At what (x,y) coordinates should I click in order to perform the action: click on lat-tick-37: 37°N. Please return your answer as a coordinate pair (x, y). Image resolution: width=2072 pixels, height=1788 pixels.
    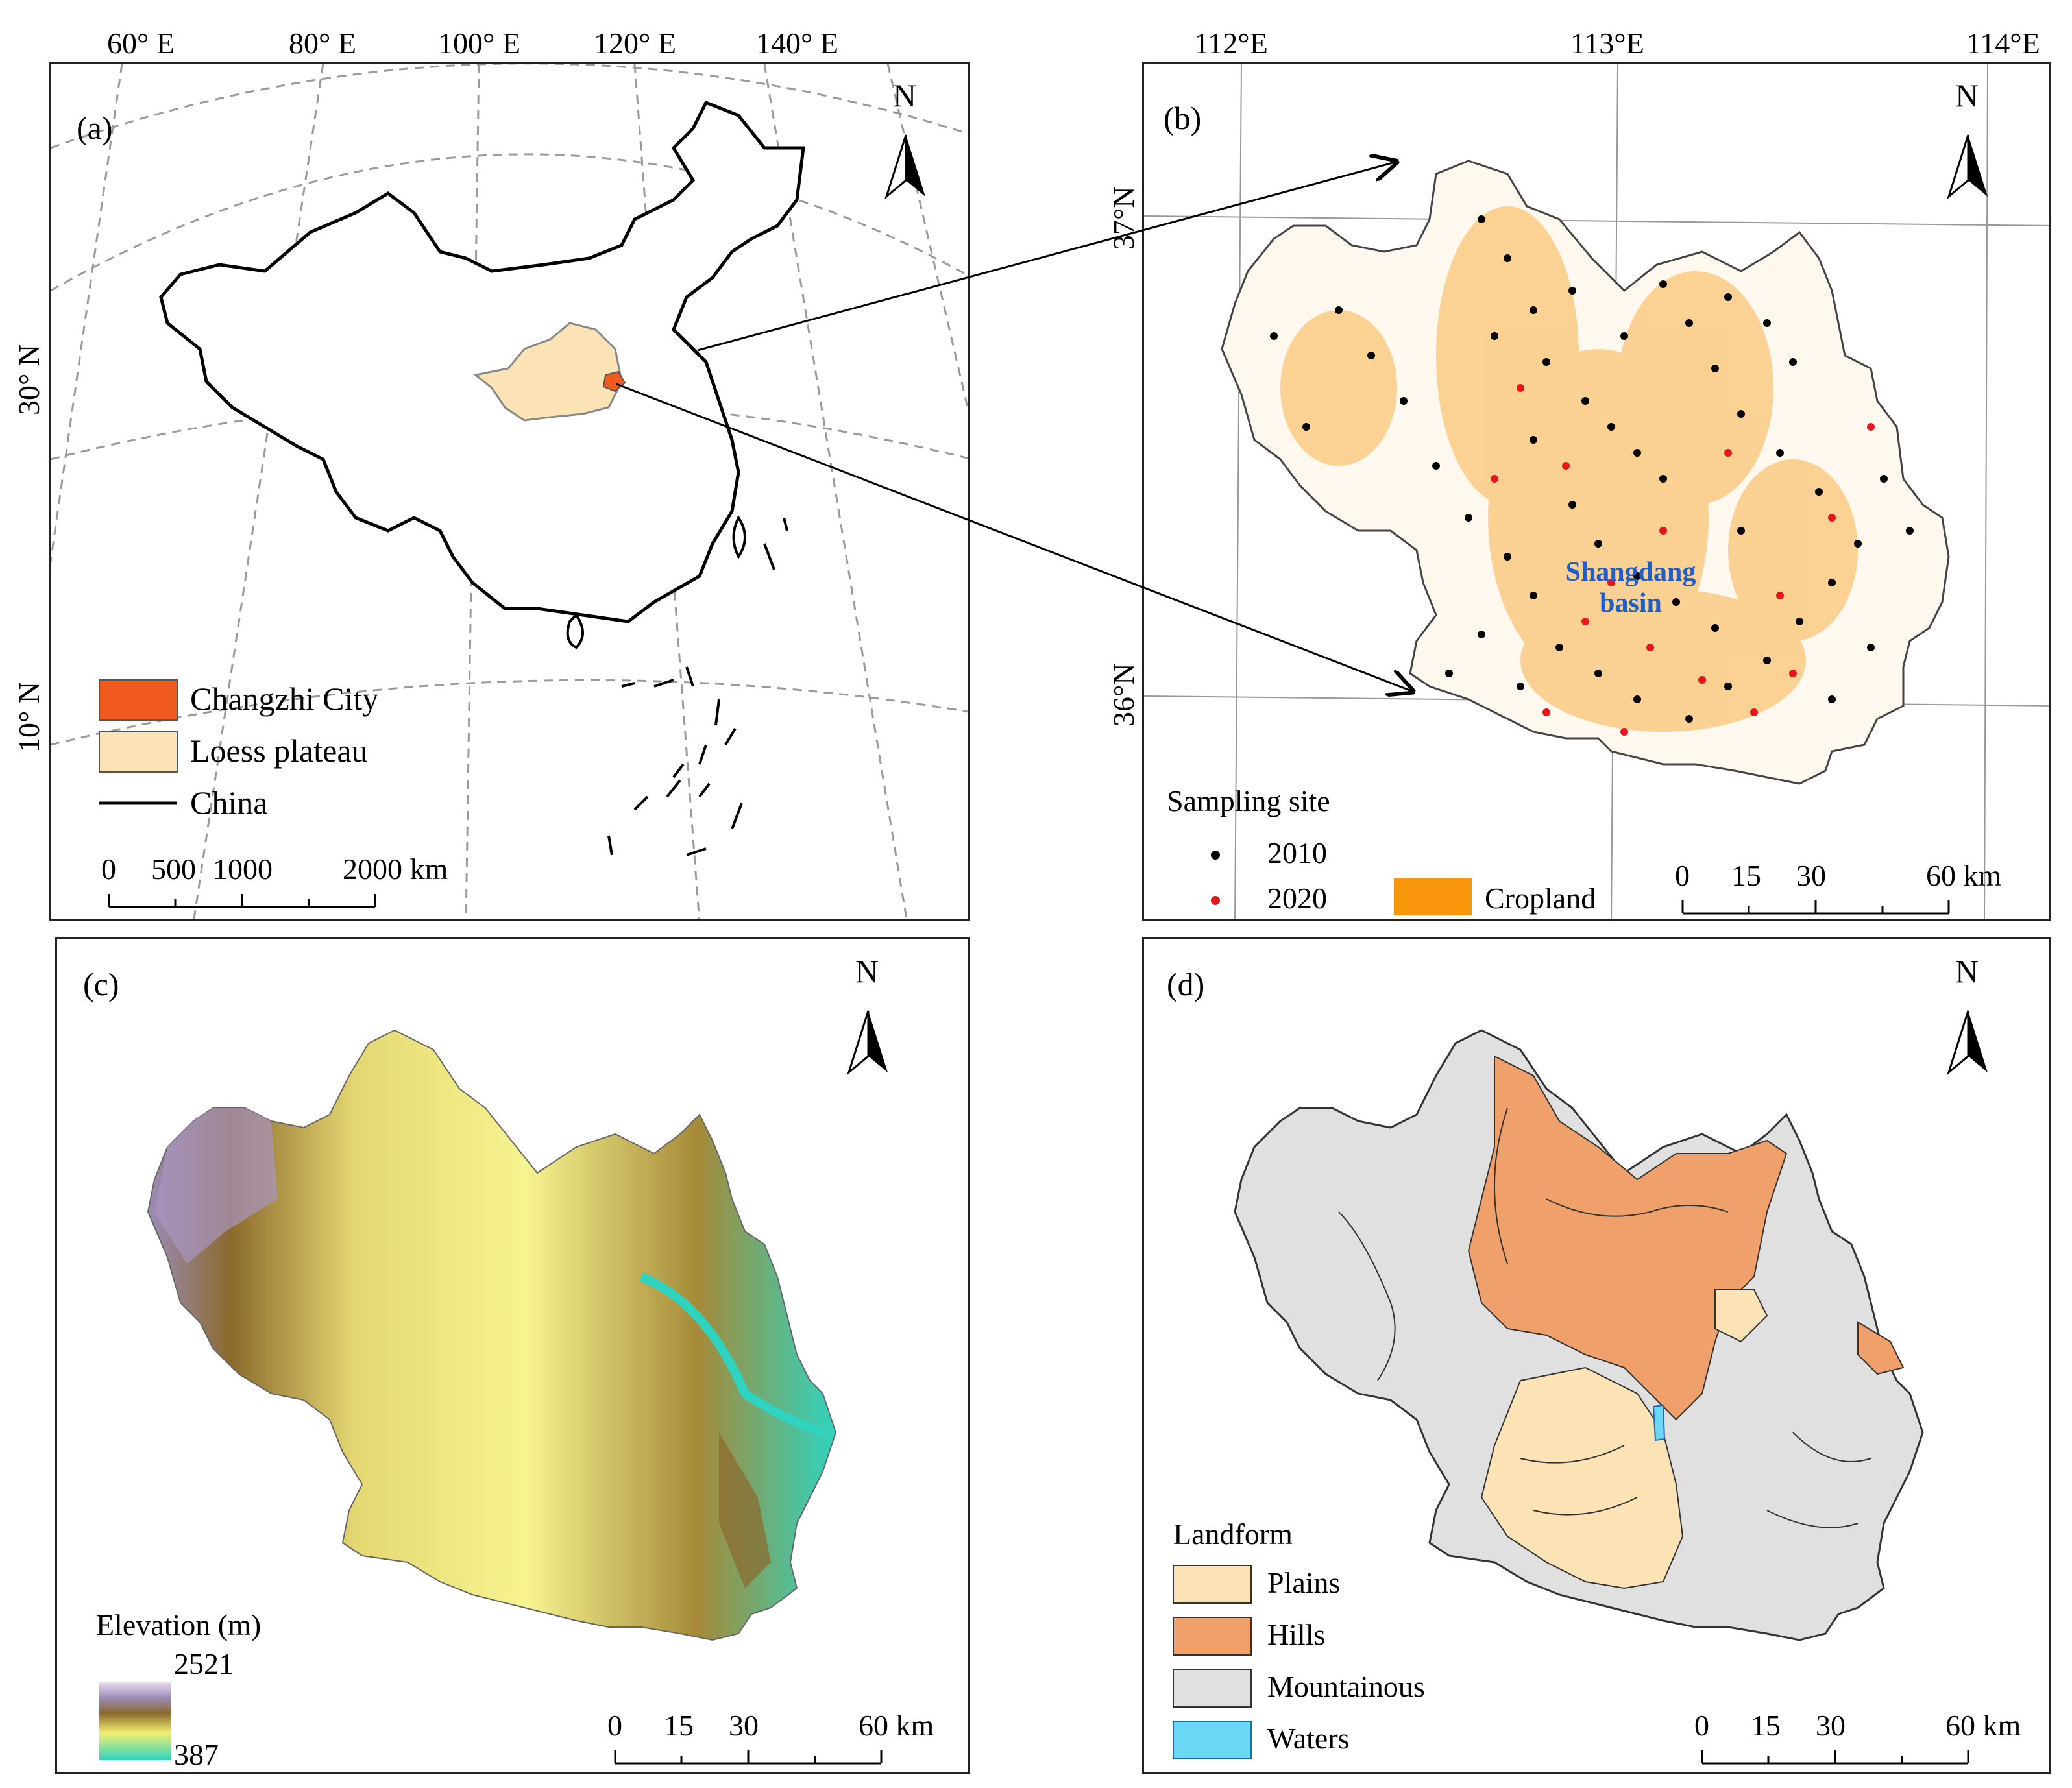
    Looking at the image, I should click on (1123, 218).